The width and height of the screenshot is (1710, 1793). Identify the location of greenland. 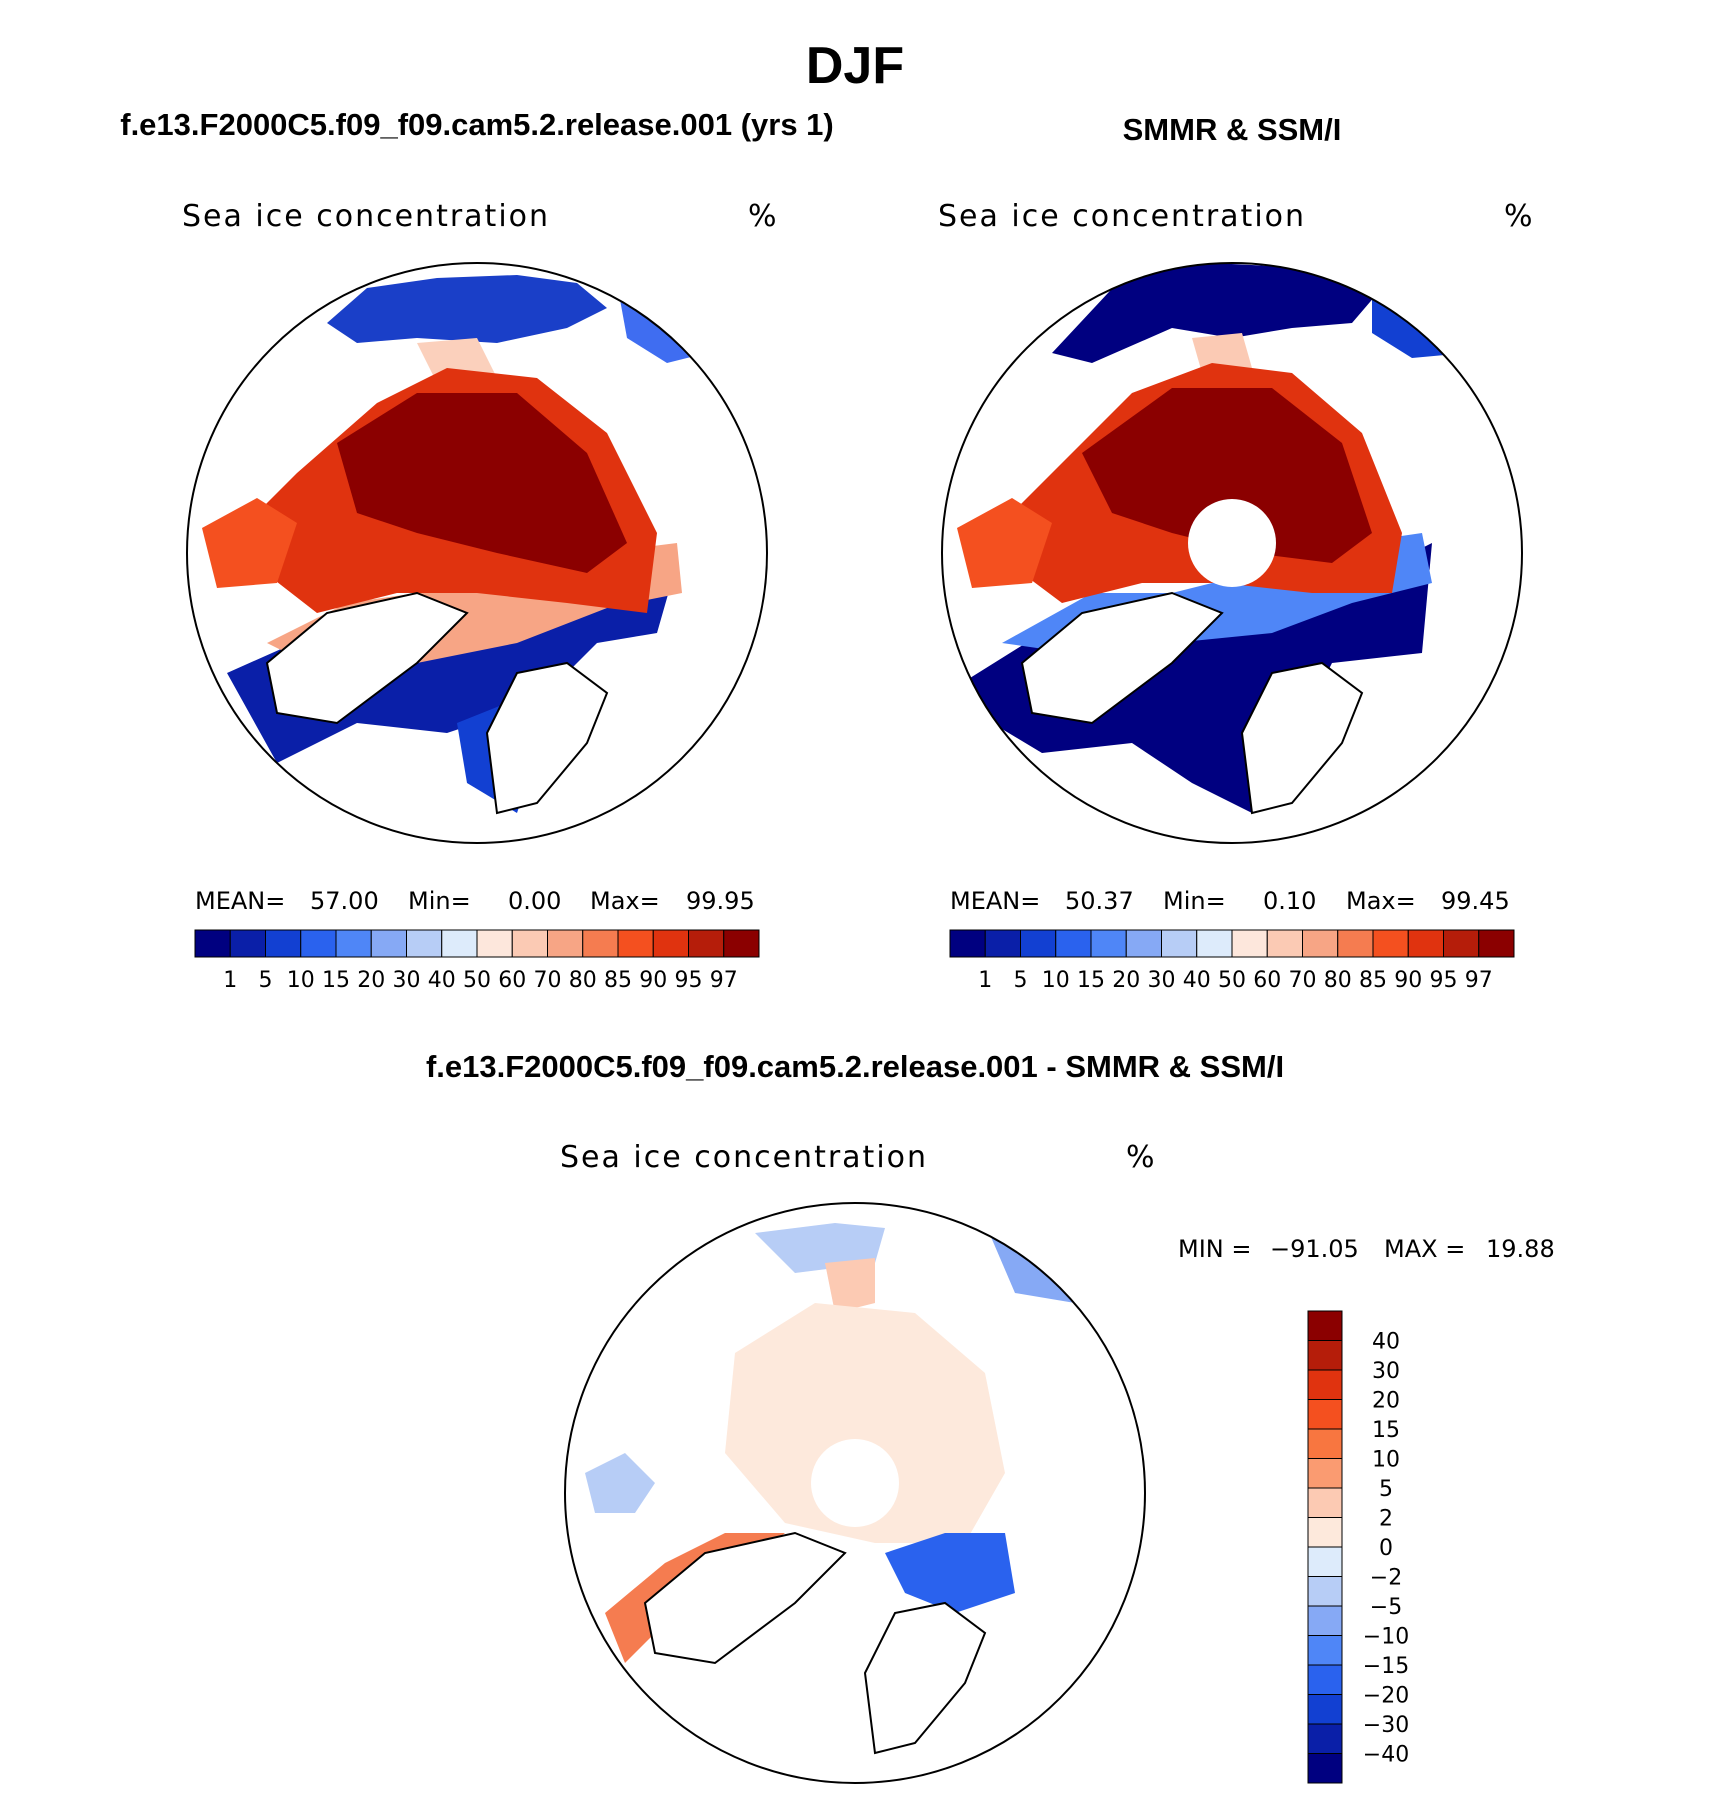
(367, 658).